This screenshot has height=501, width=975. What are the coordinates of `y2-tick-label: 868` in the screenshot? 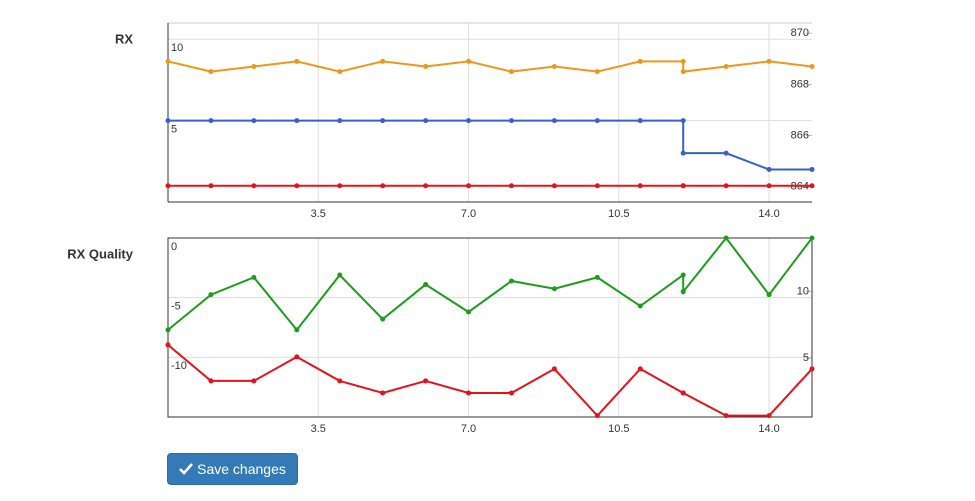 It's located at (800, 84).